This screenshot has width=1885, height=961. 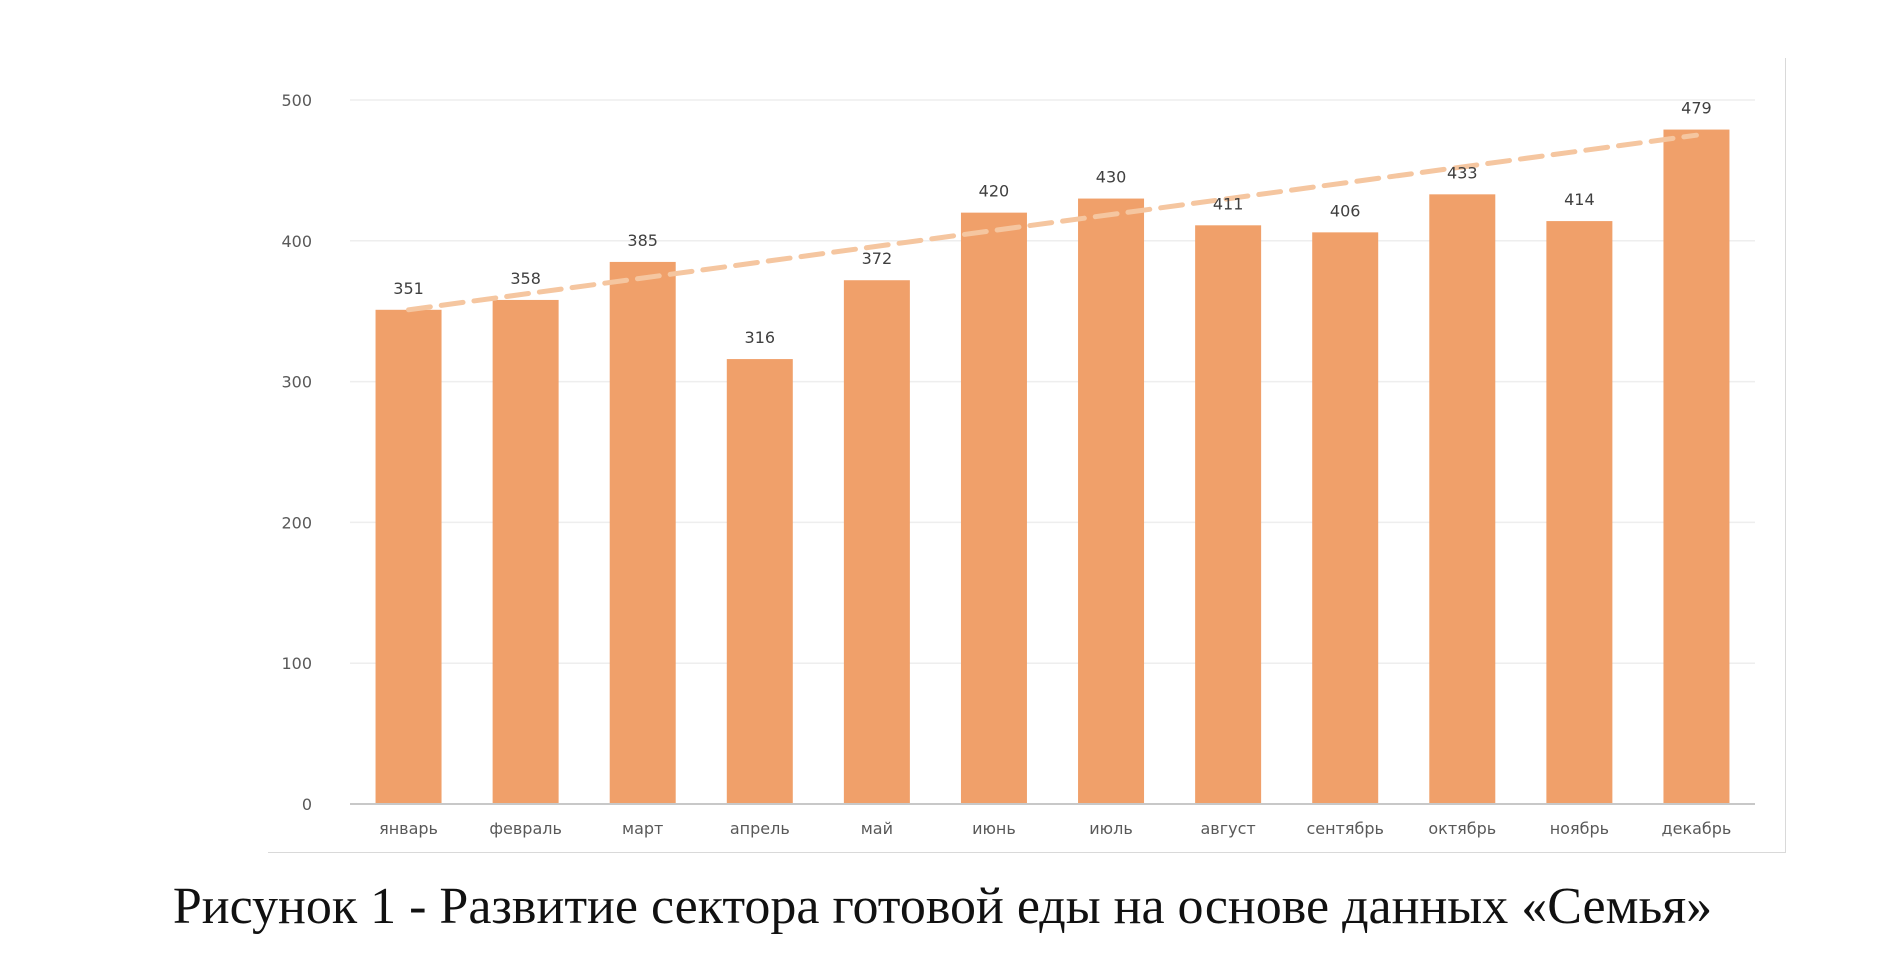 I want to click on data-label: 433, so click(x=1462, y=172).